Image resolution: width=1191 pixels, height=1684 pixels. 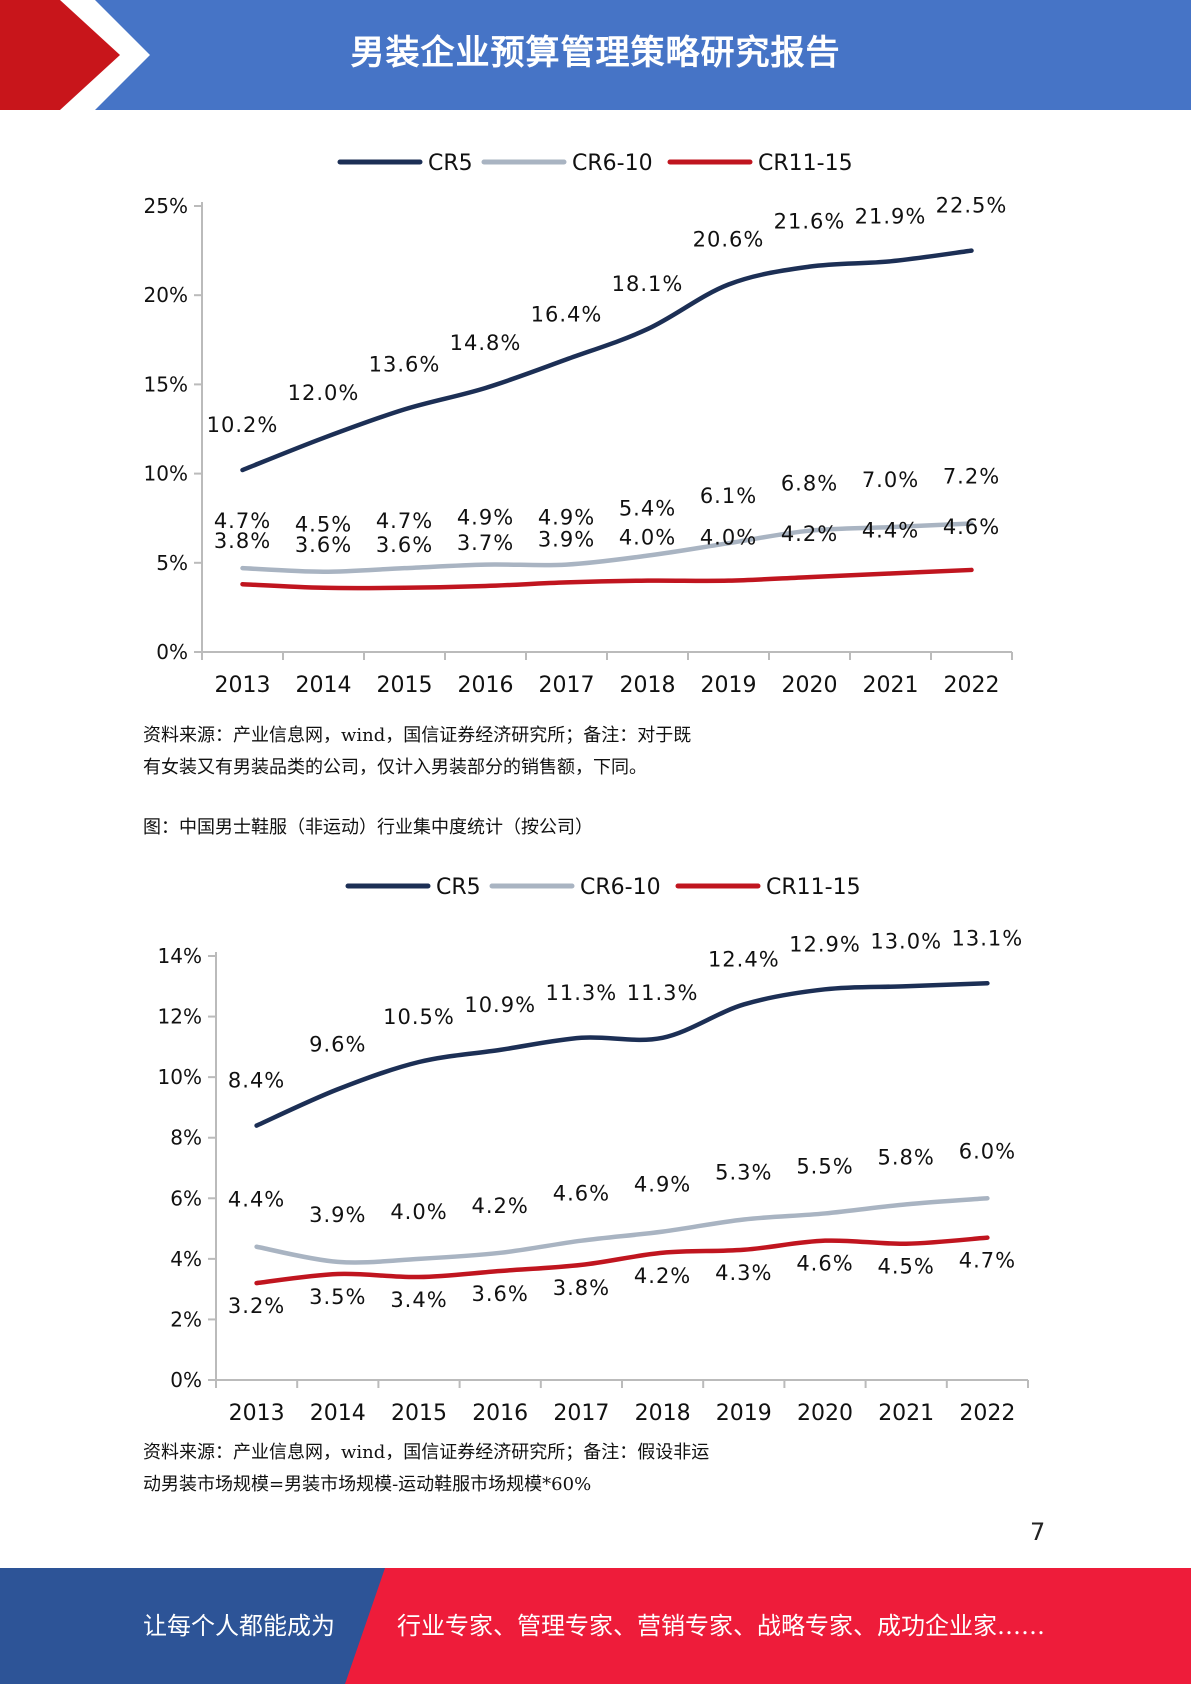 I want to click on y-tick-label: 20%, so click(x=166, y=295).